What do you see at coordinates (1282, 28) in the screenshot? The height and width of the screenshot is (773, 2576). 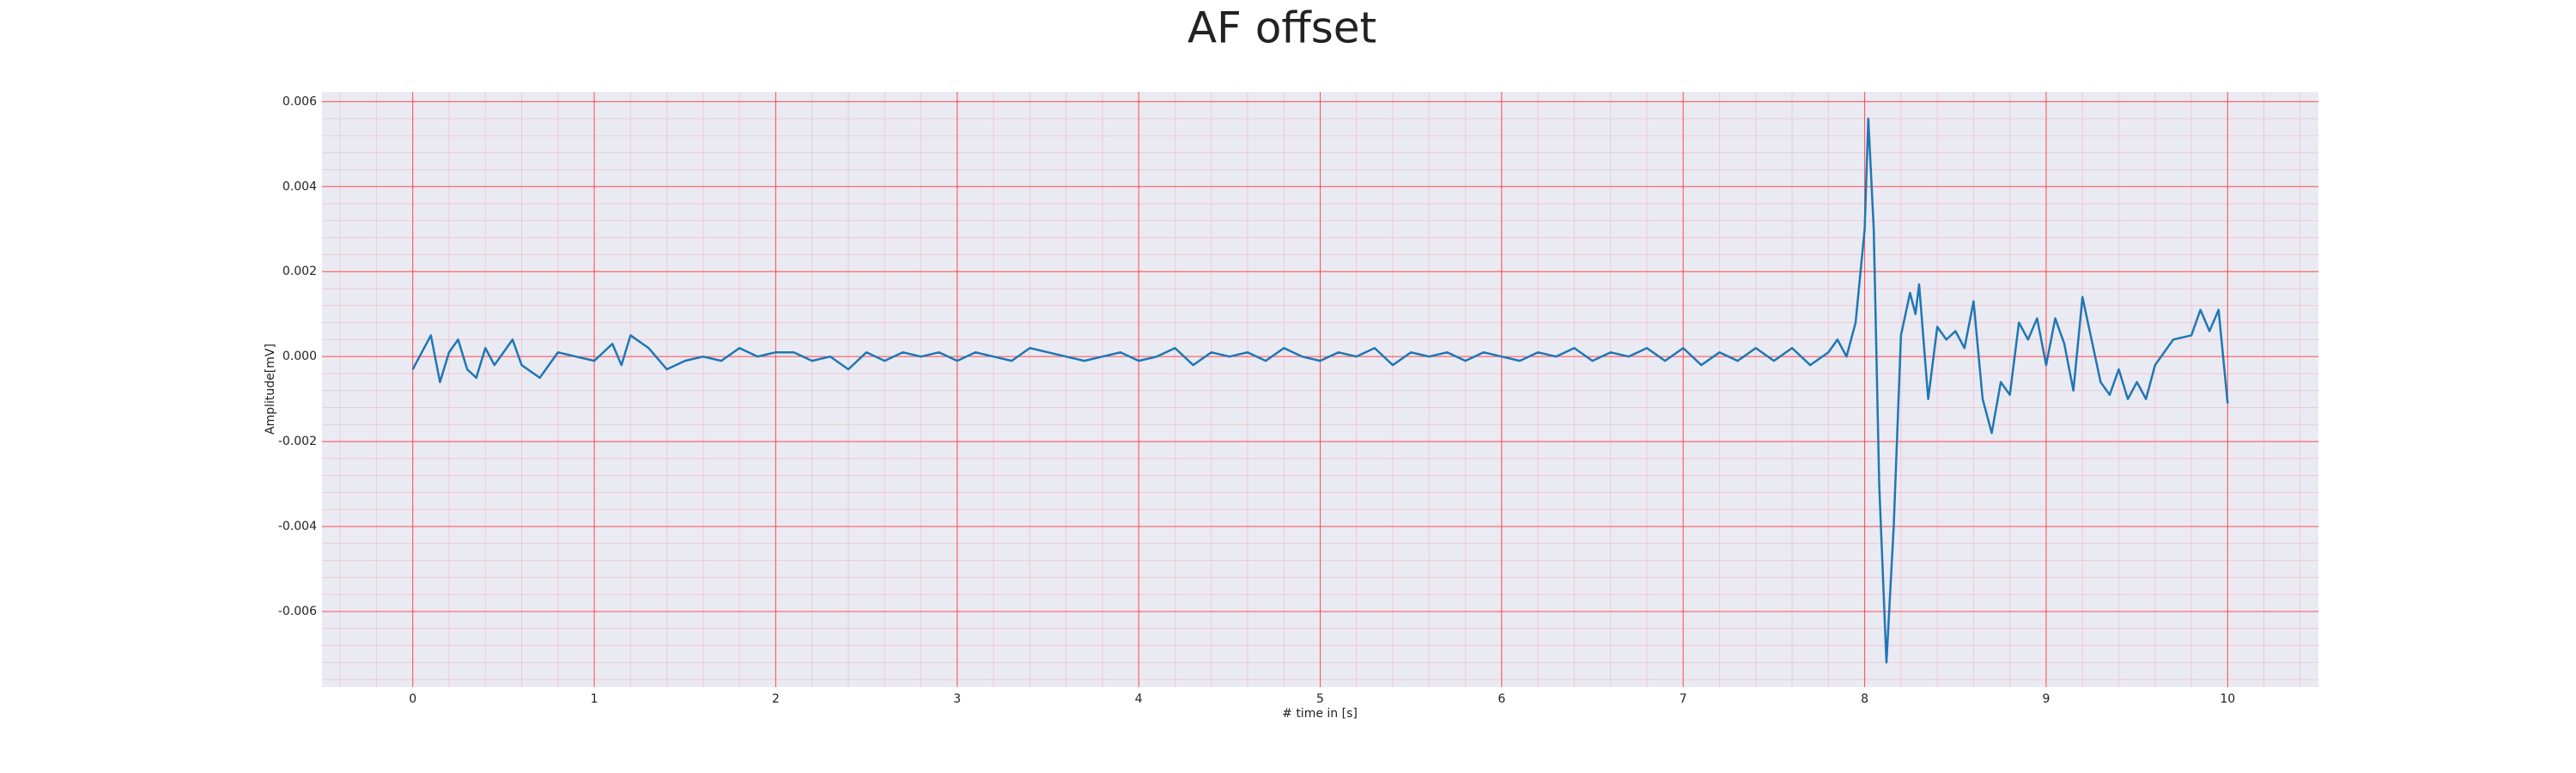 I see `chart-title: AF offset` at bounding box center [1282, 28].